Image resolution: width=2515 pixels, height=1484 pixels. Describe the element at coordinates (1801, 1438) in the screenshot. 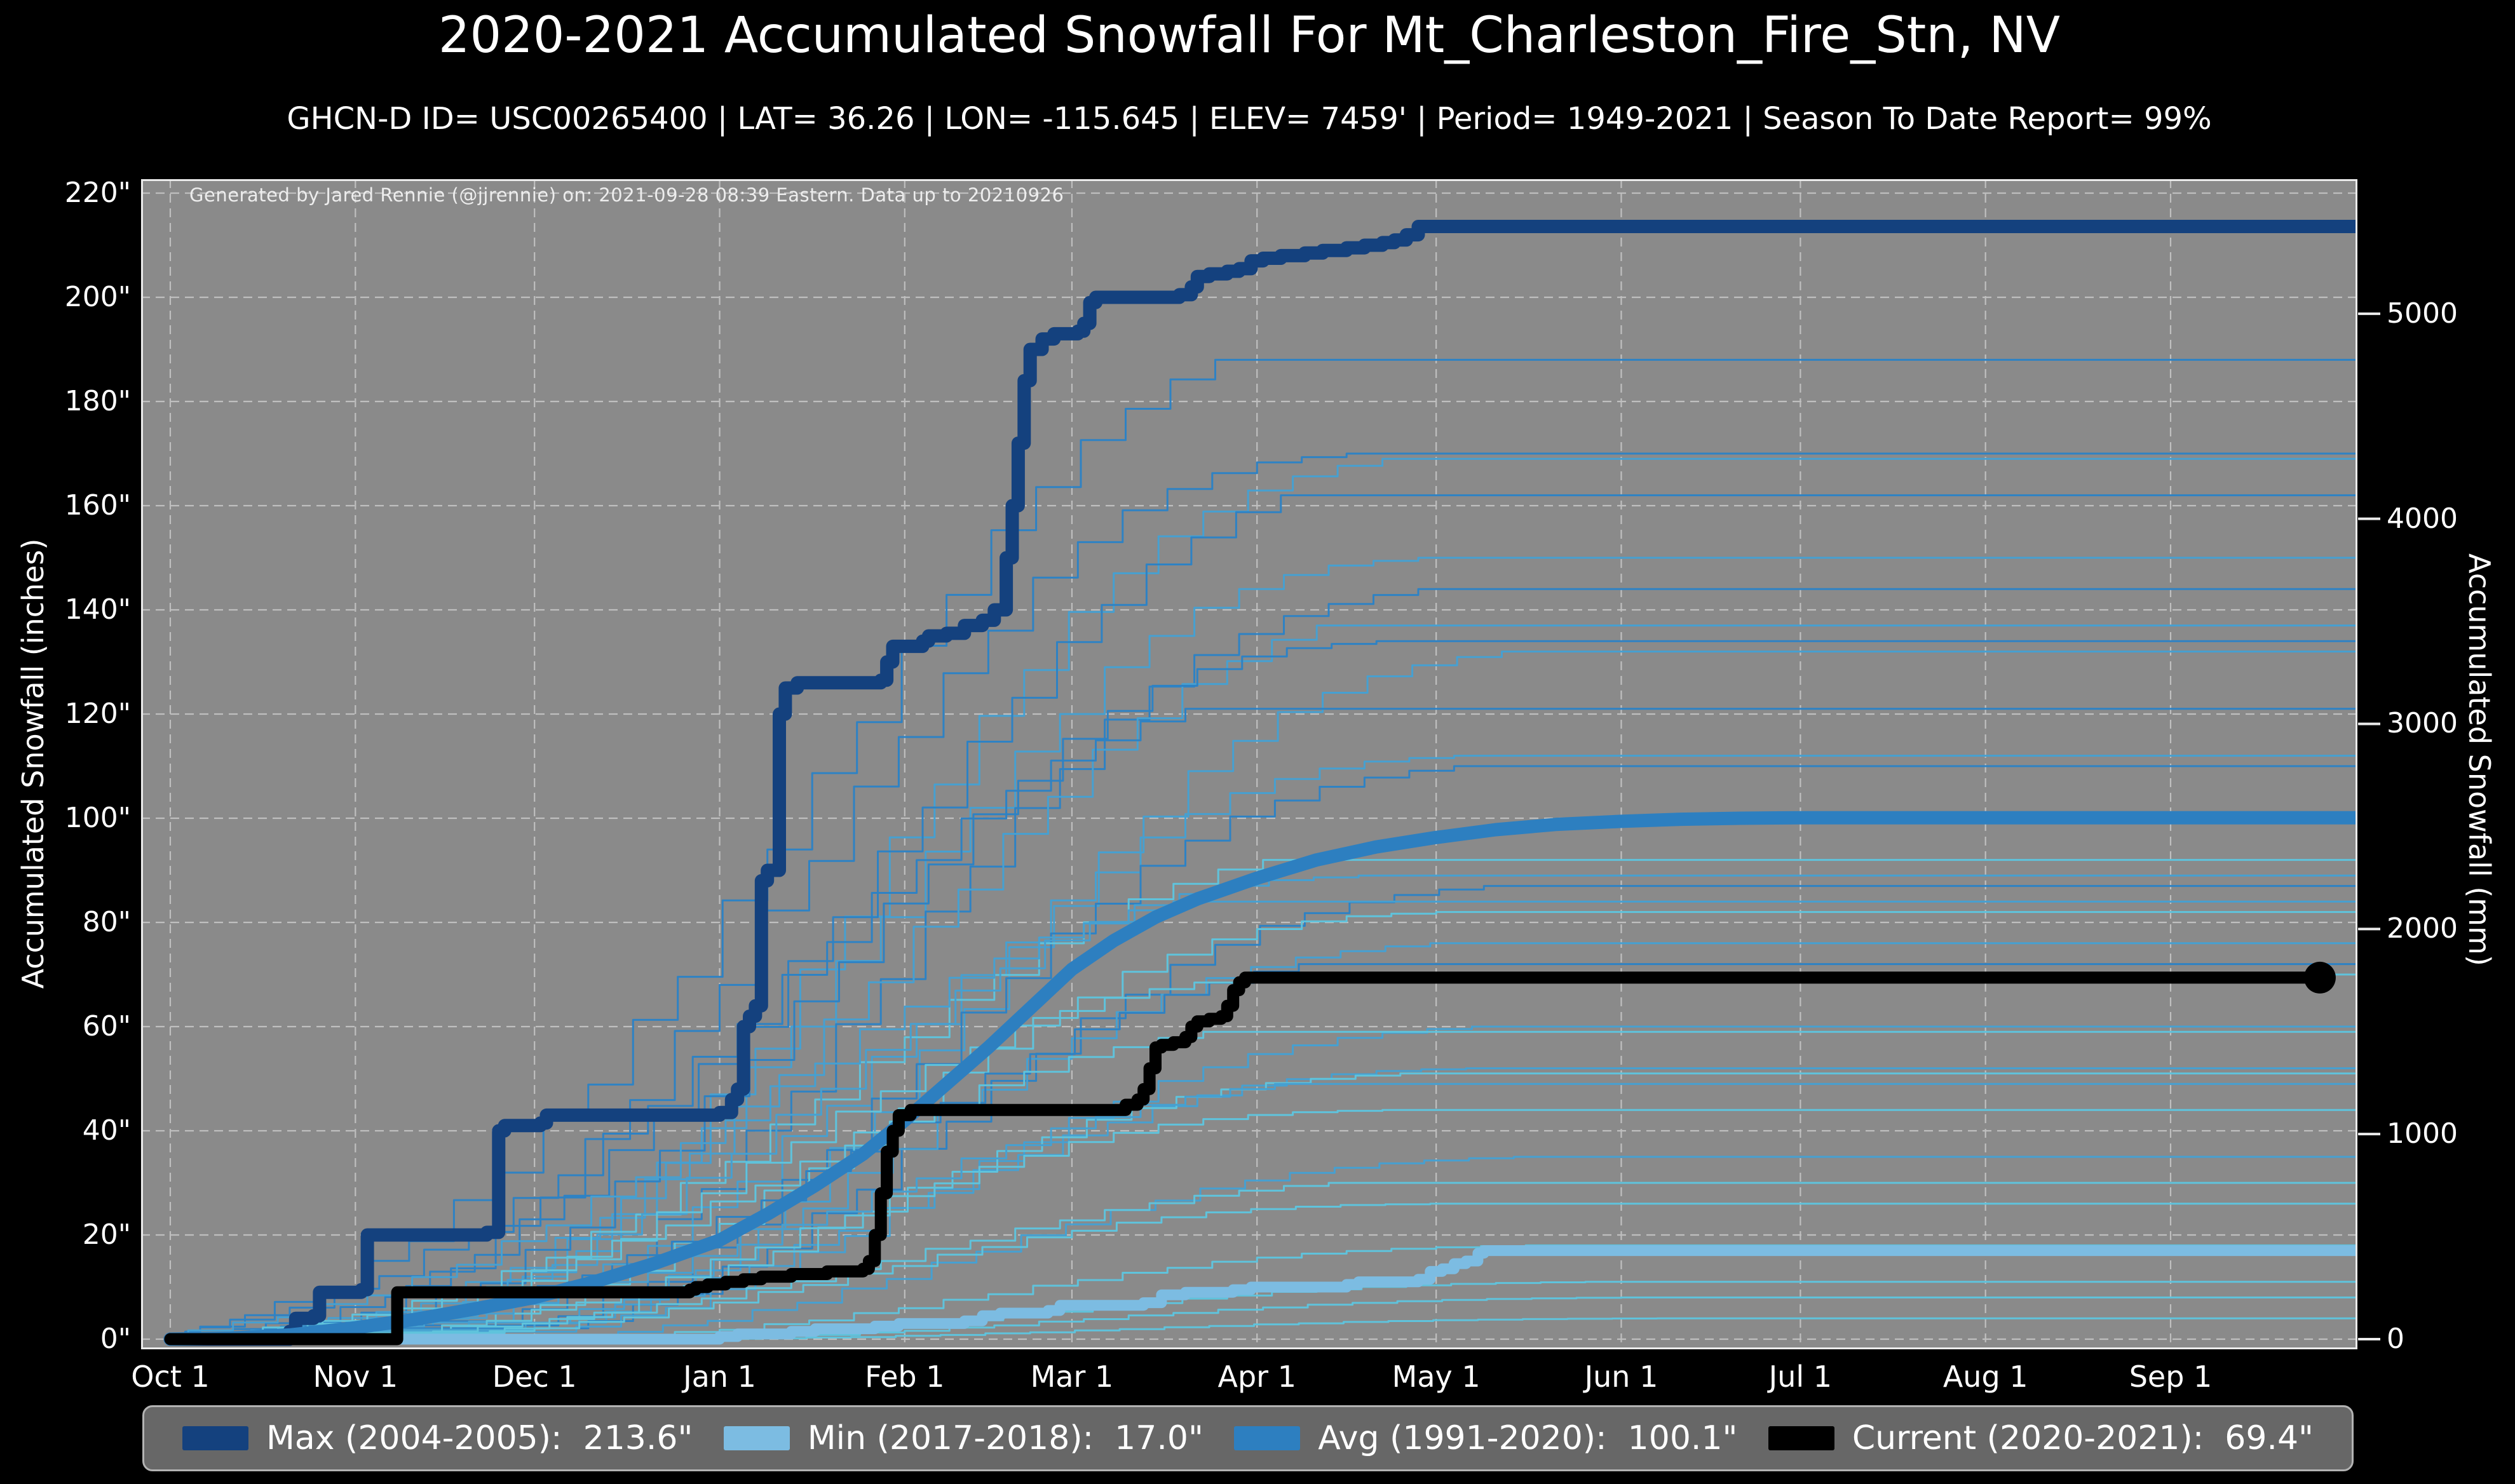

I see `legend-swatch-current` at that location.